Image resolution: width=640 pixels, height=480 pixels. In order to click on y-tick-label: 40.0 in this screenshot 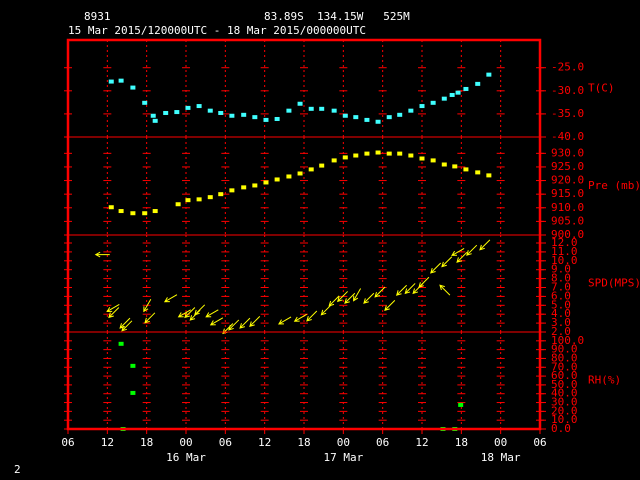, I will do `click(564, 393)`.